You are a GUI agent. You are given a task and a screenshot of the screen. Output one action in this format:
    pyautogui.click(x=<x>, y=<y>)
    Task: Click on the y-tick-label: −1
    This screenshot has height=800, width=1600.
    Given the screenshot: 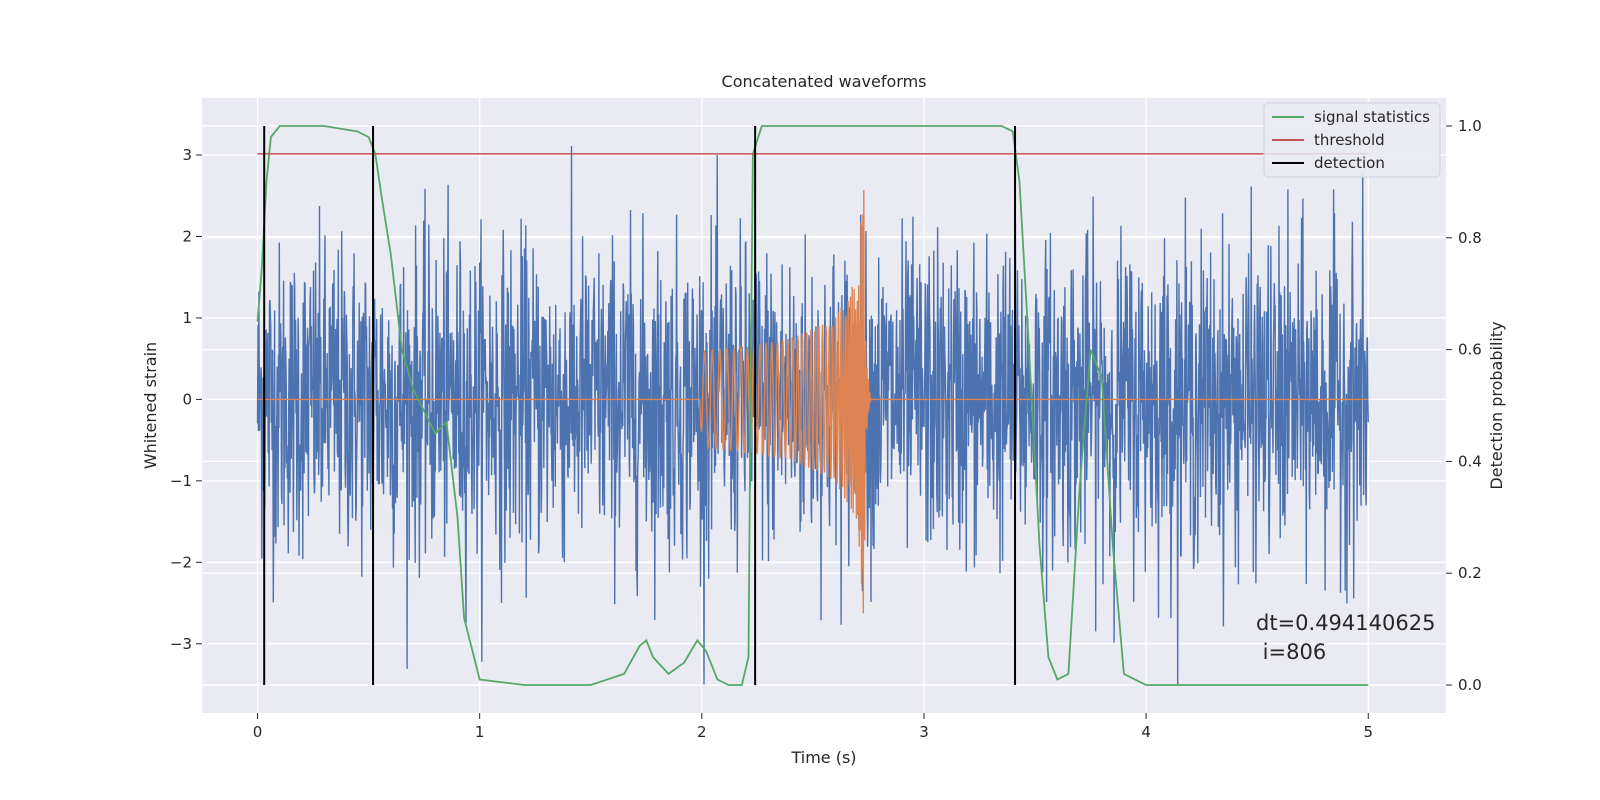 What is the action you would take?
    pyautogui.click(x=181, y=481)
    